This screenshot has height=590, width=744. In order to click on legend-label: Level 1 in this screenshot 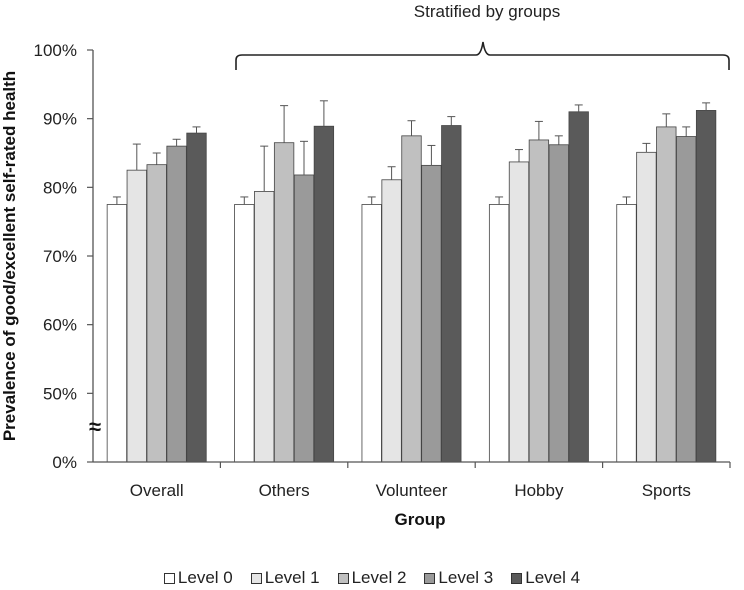, I will do `click(292, 577)`.